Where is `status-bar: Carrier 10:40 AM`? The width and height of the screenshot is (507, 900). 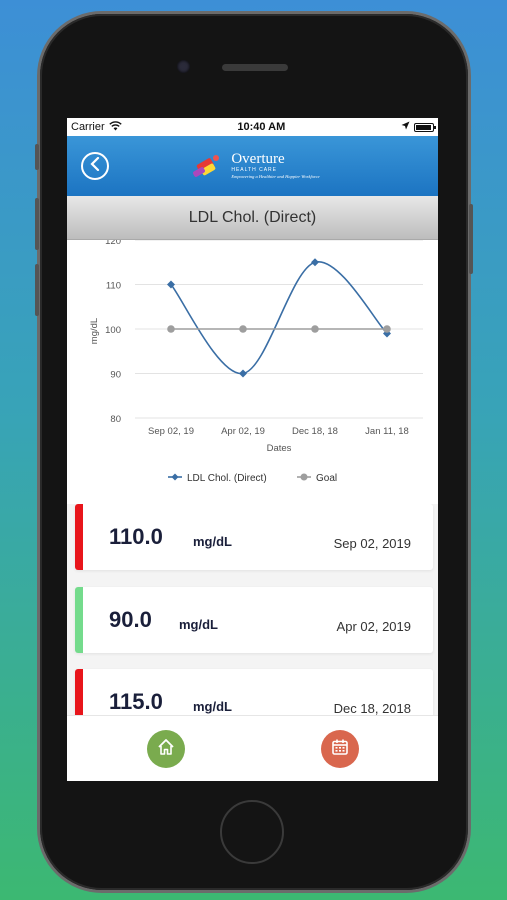
status-bar: Carrier 10:40 AM is located at coordinates (252, 127).